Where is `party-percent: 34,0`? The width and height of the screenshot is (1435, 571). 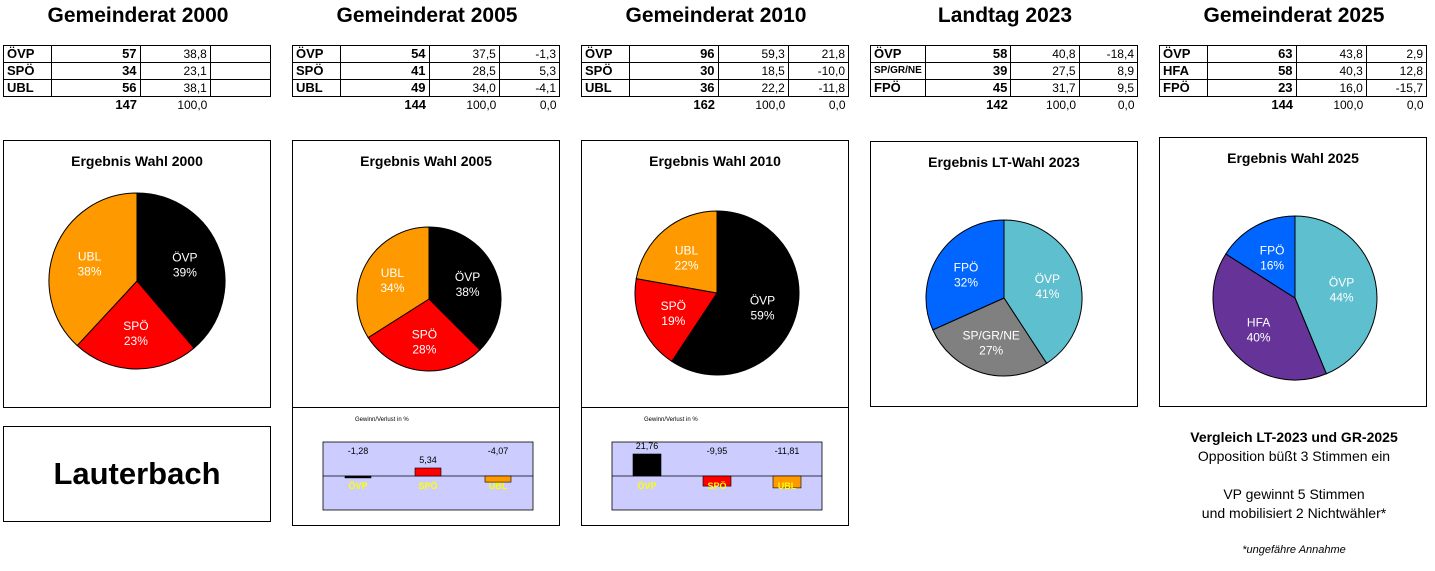
party-percent: 34,0 is located at coordinates (464, 88).